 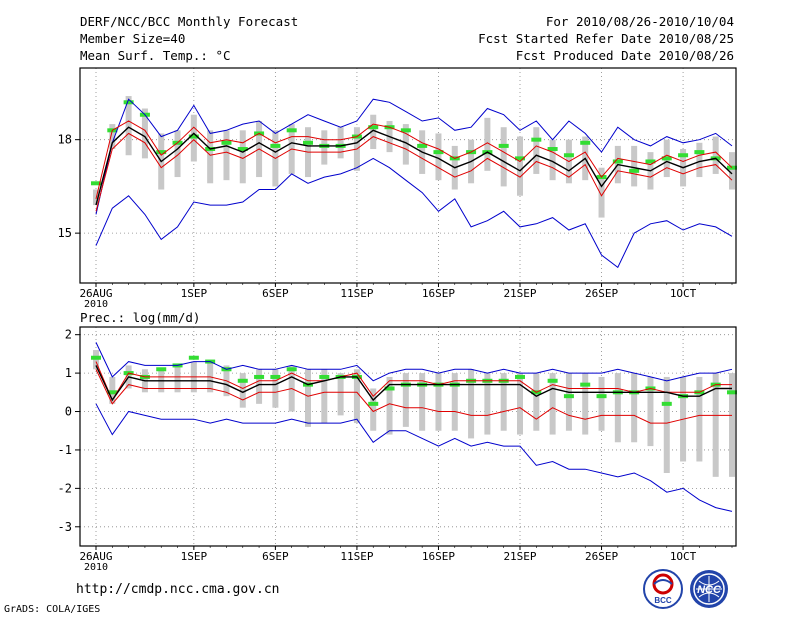 I want to click on fcst-produced-date: Fcst Produced Date 2010/08/26, so click(x=624, y=55).